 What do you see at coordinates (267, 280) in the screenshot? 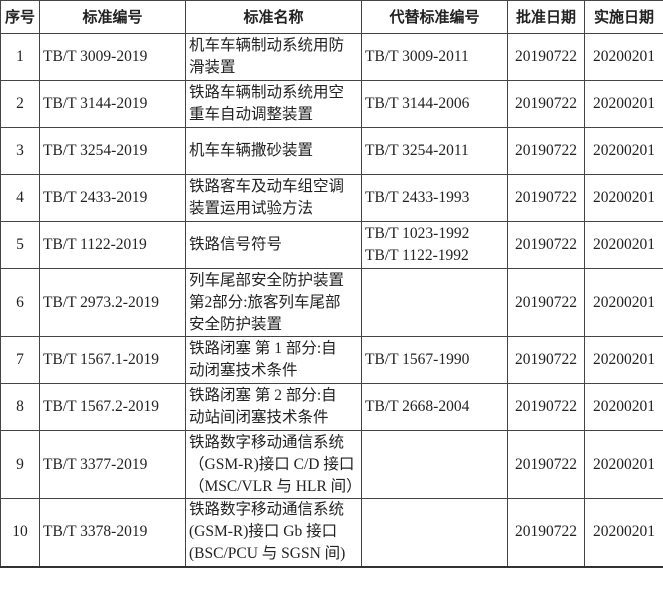
I see `name-line: 列车尾部安全防护装置` at bounding box center [267, 280].